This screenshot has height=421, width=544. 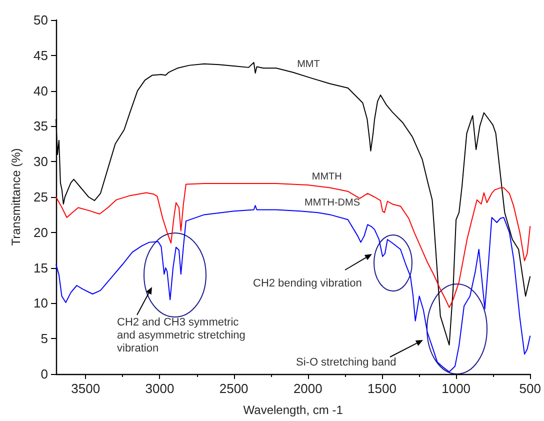 I want to click on y-tick-label: 45, so click(x=41, y=55).